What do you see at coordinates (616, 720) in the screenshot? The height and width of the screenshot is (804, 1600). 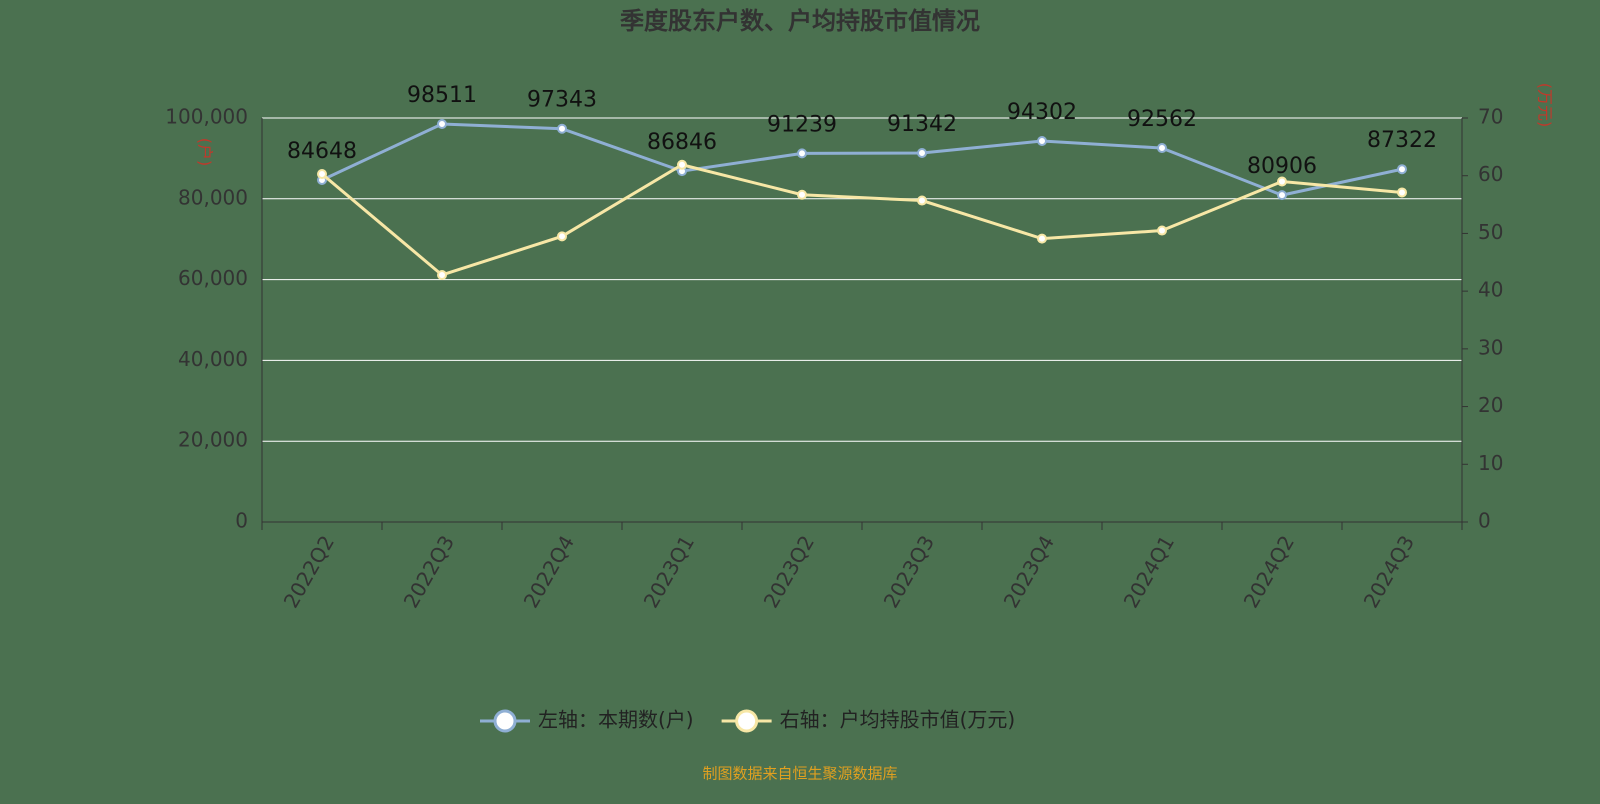 I see `legend-label: 左轴：本期数(户)` at bounding box center [616, 720].